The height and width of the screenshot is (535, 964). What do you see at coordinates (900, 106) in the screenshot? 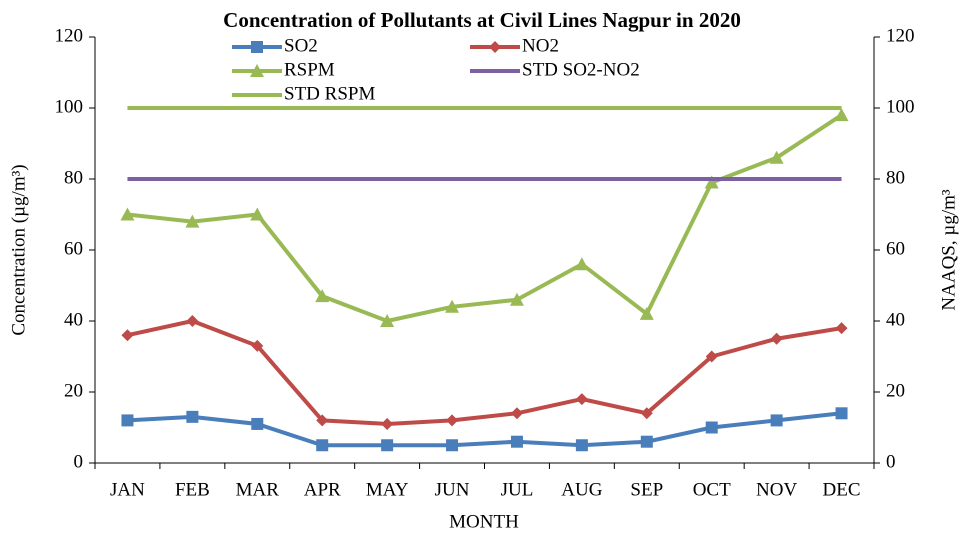
I see `y2-tick-label: 100` at bounding box center [900, 106].